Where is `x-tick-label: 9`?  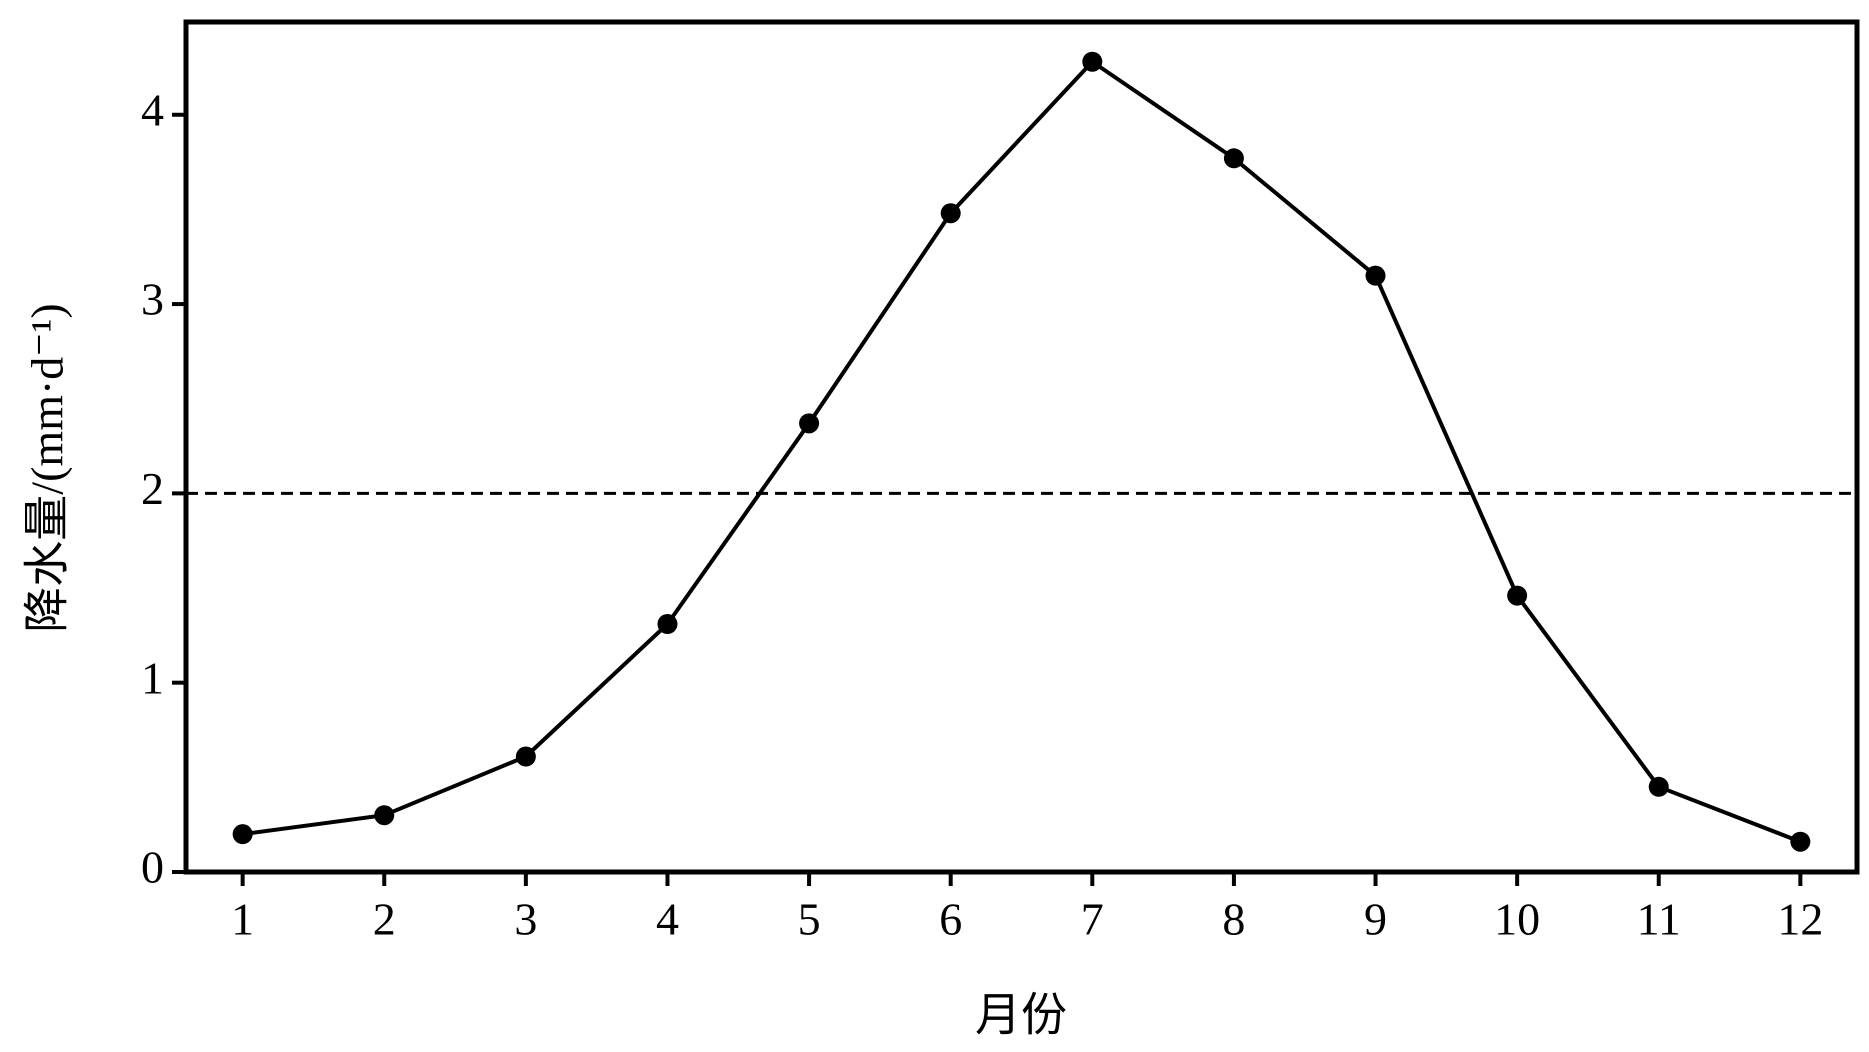
x-tick-label: 9 is located at coordinates (1375, 919).